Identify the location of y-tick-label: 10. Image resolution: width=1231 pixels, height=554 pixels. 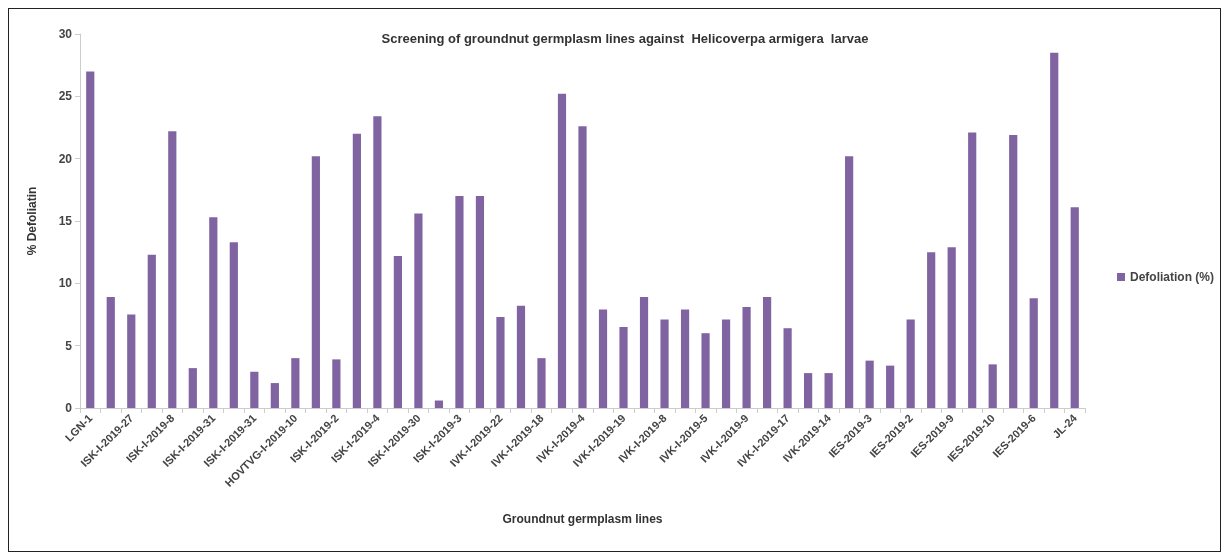
(65, 283).